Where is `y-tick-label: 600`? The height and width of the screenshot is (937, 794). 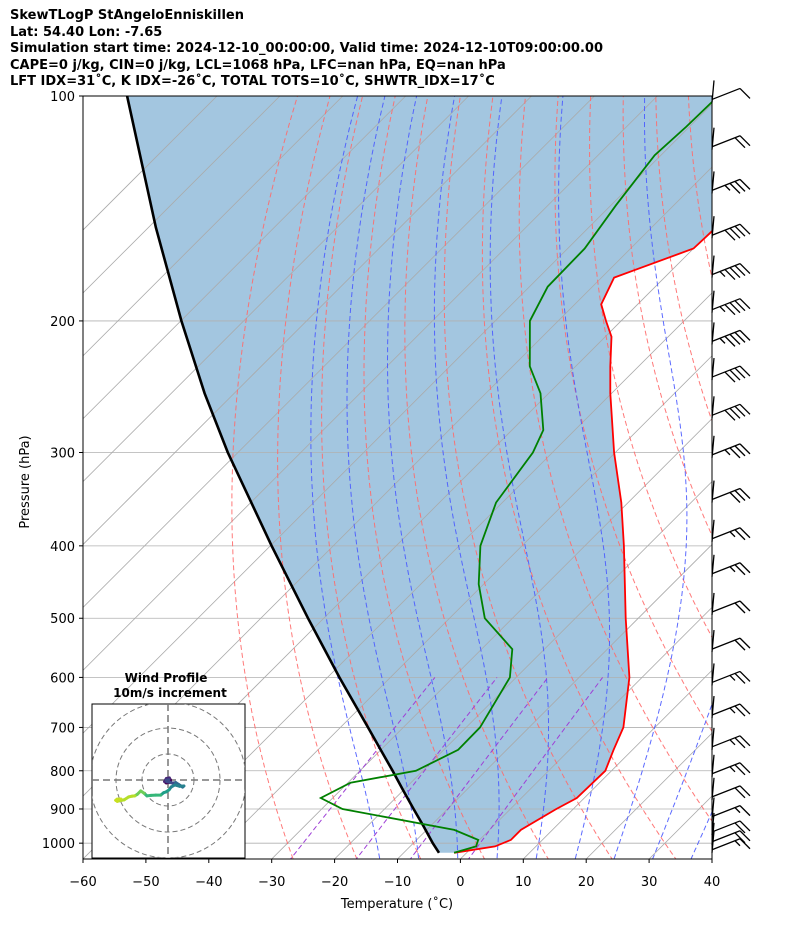
y-tick-label: 600 is located at coordinates (62, 678).